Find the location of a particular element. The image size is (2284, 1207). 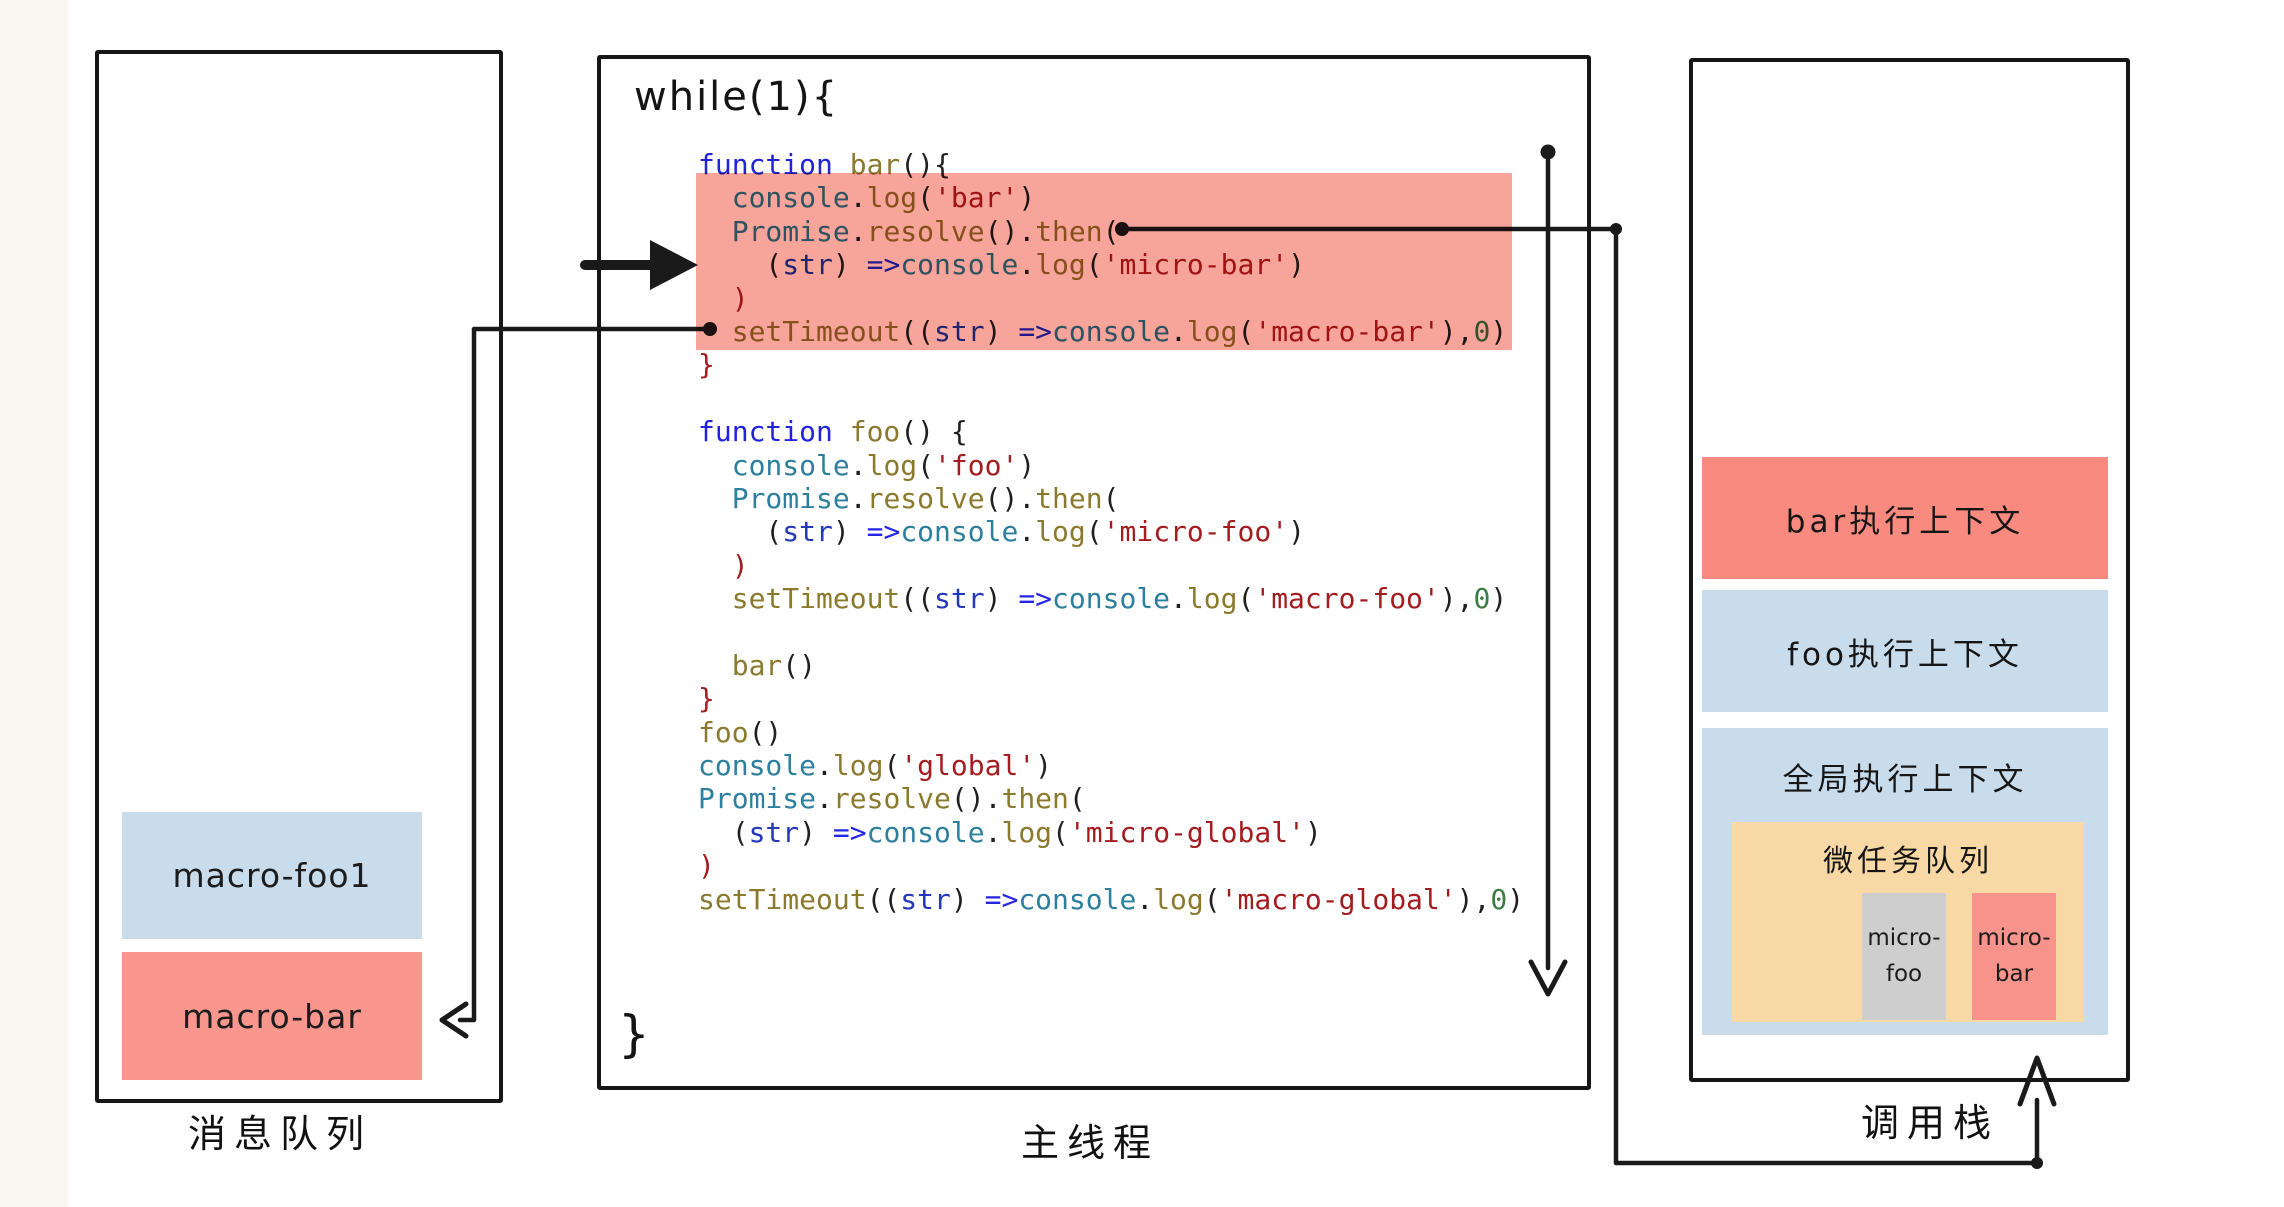

foo-context-frame: foo执行上下文 is located at coordinates (1905, 651).